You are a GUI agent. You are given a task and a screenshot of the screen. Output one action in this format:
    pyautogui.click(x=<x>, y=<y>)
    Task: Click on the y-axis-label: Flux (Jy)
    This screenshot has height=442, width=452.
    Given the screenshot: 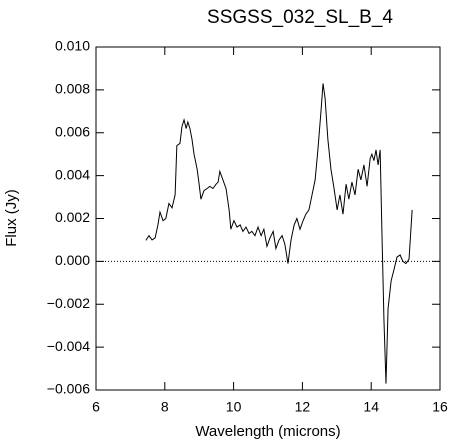 What is the action you would take?
    pyautogui.click(x=11, y=218)
    